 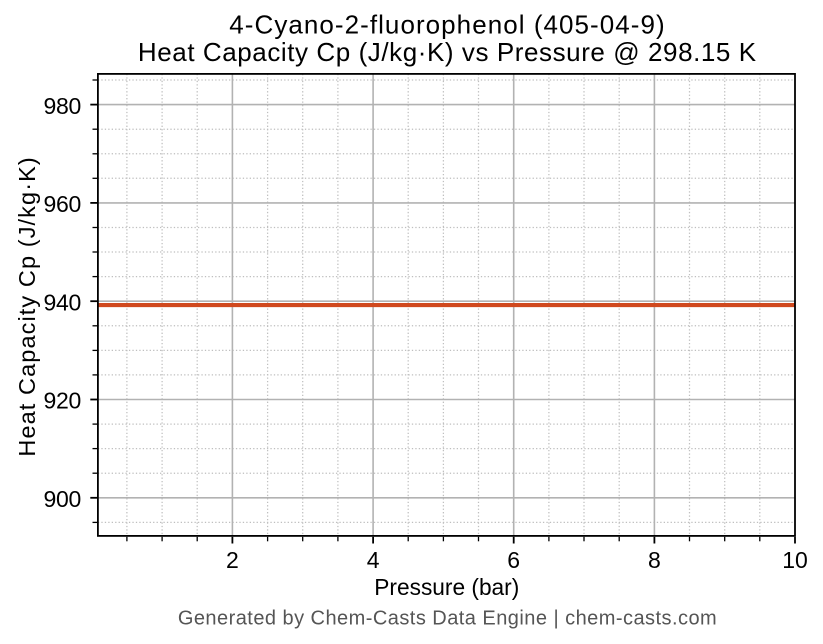 I want to click on svg-text:4-Cyano-2-fluorophenol (405-04: 4-Cyano-2-fluorophenol (405-04-9), so click(x=447, y=24).